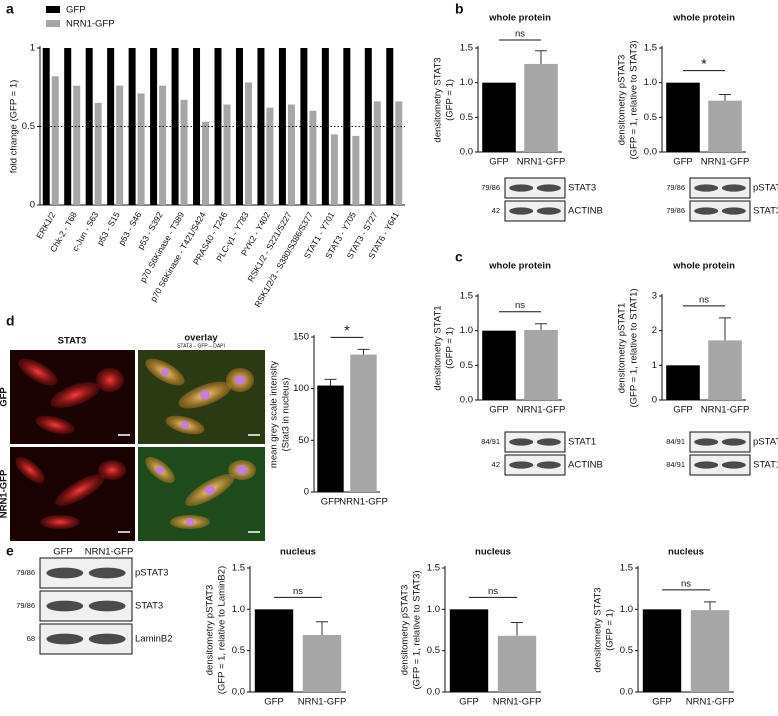  What do you see at coordinates (14, 127) in the screenshot?
I see `y-axis-label: fold change (GFP = 1)` at bounding box center [14, 127].